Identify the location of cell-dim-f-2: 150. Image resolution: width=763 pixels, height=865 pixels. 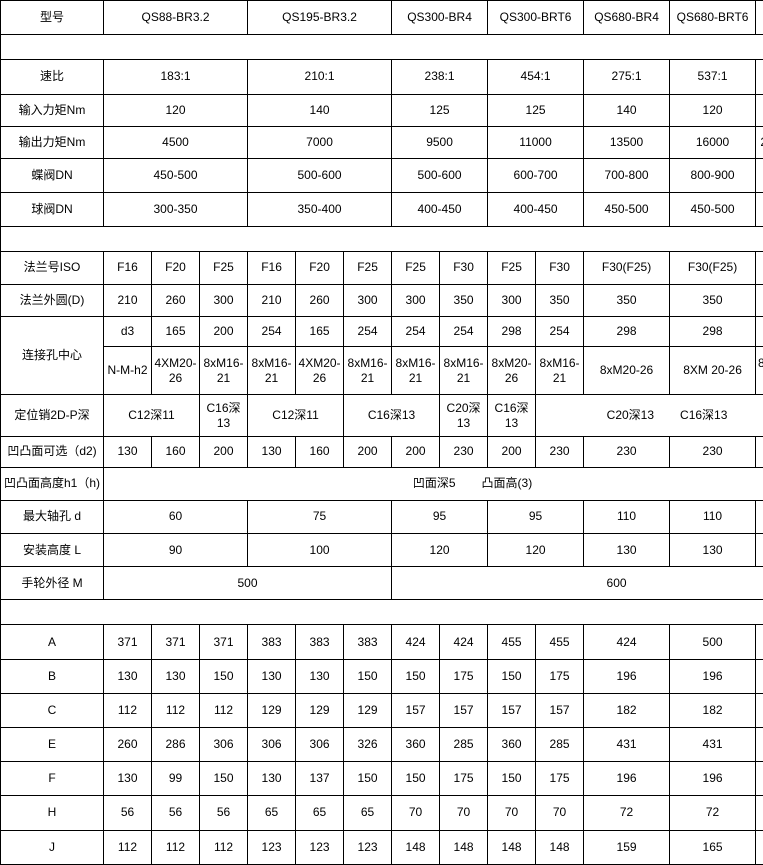
(223, 779).